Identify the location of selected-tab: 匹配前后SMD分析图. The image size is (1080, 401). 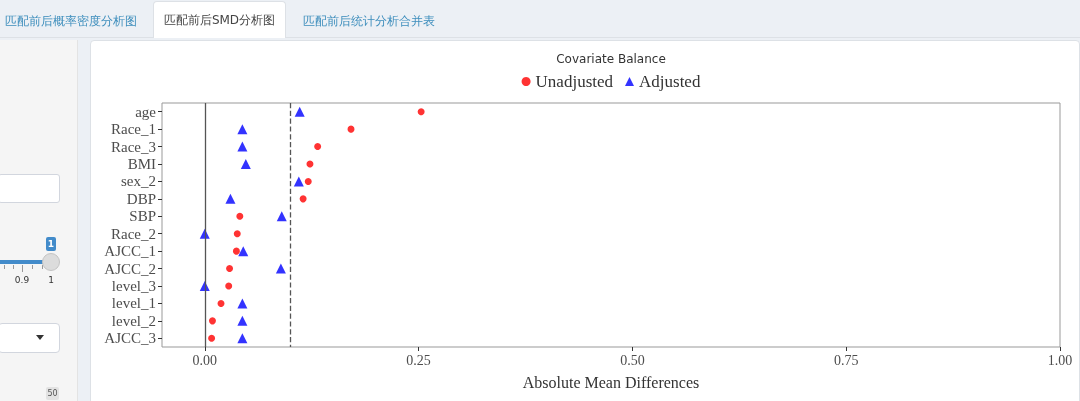
(219, 19).